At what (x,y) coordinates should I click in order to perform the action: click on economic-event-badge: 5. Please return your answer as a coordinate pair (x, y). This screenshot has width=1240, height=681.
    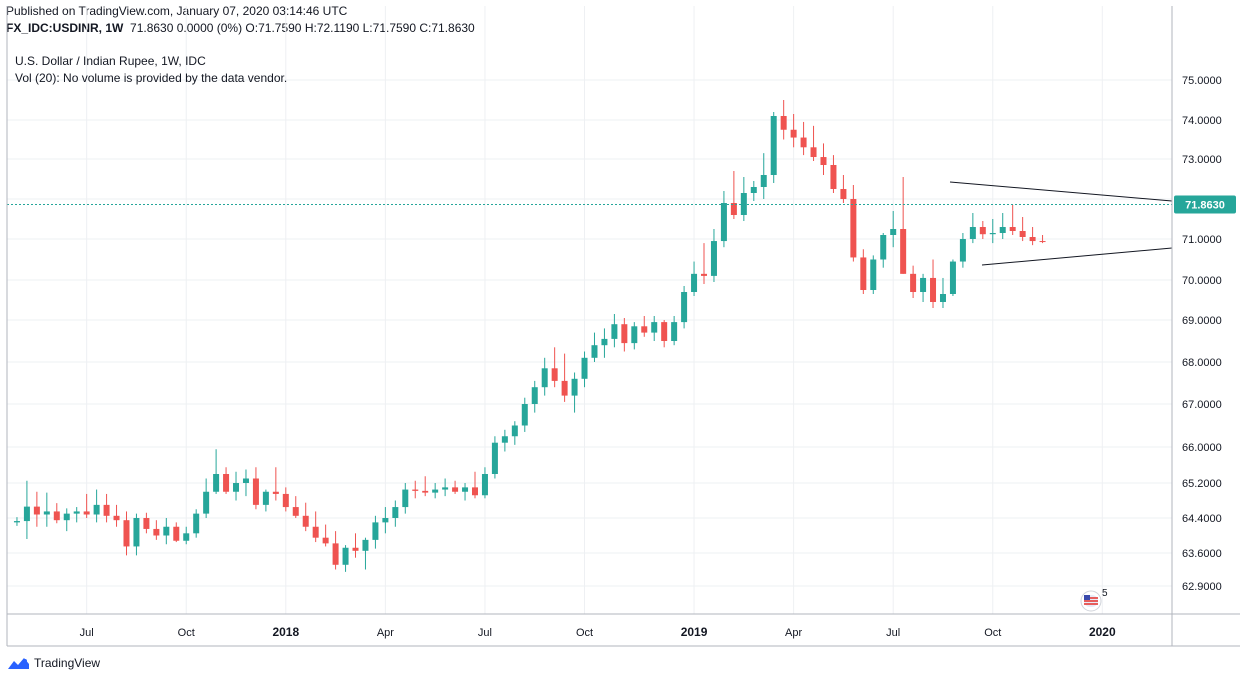
    Looking at the image, I should click on (1094, 600).